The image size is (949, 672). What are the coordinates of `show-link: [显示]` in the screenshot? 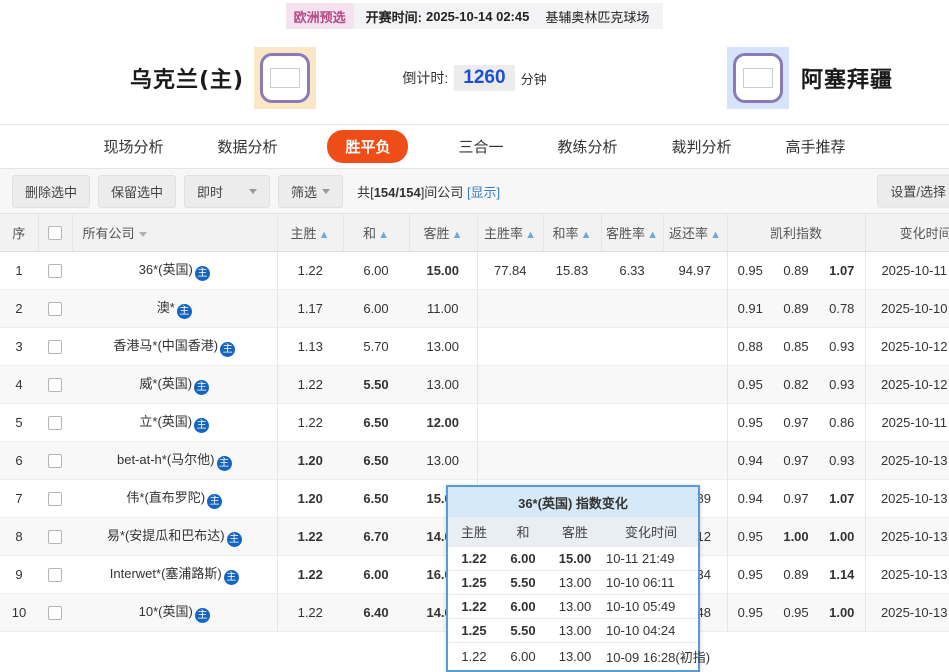 It's located at (483, 192).